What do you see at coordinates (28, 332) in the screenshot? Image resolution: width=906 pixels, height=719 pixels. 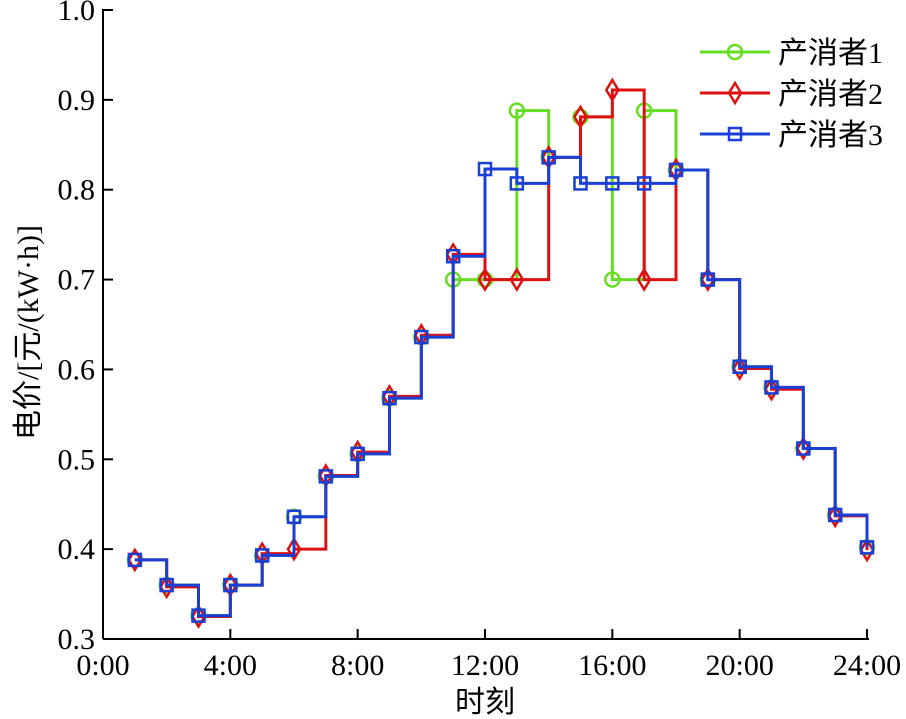 I see `y-axis-label: 电价/[元/(kW·h)]` at bounding box center [28, 332].